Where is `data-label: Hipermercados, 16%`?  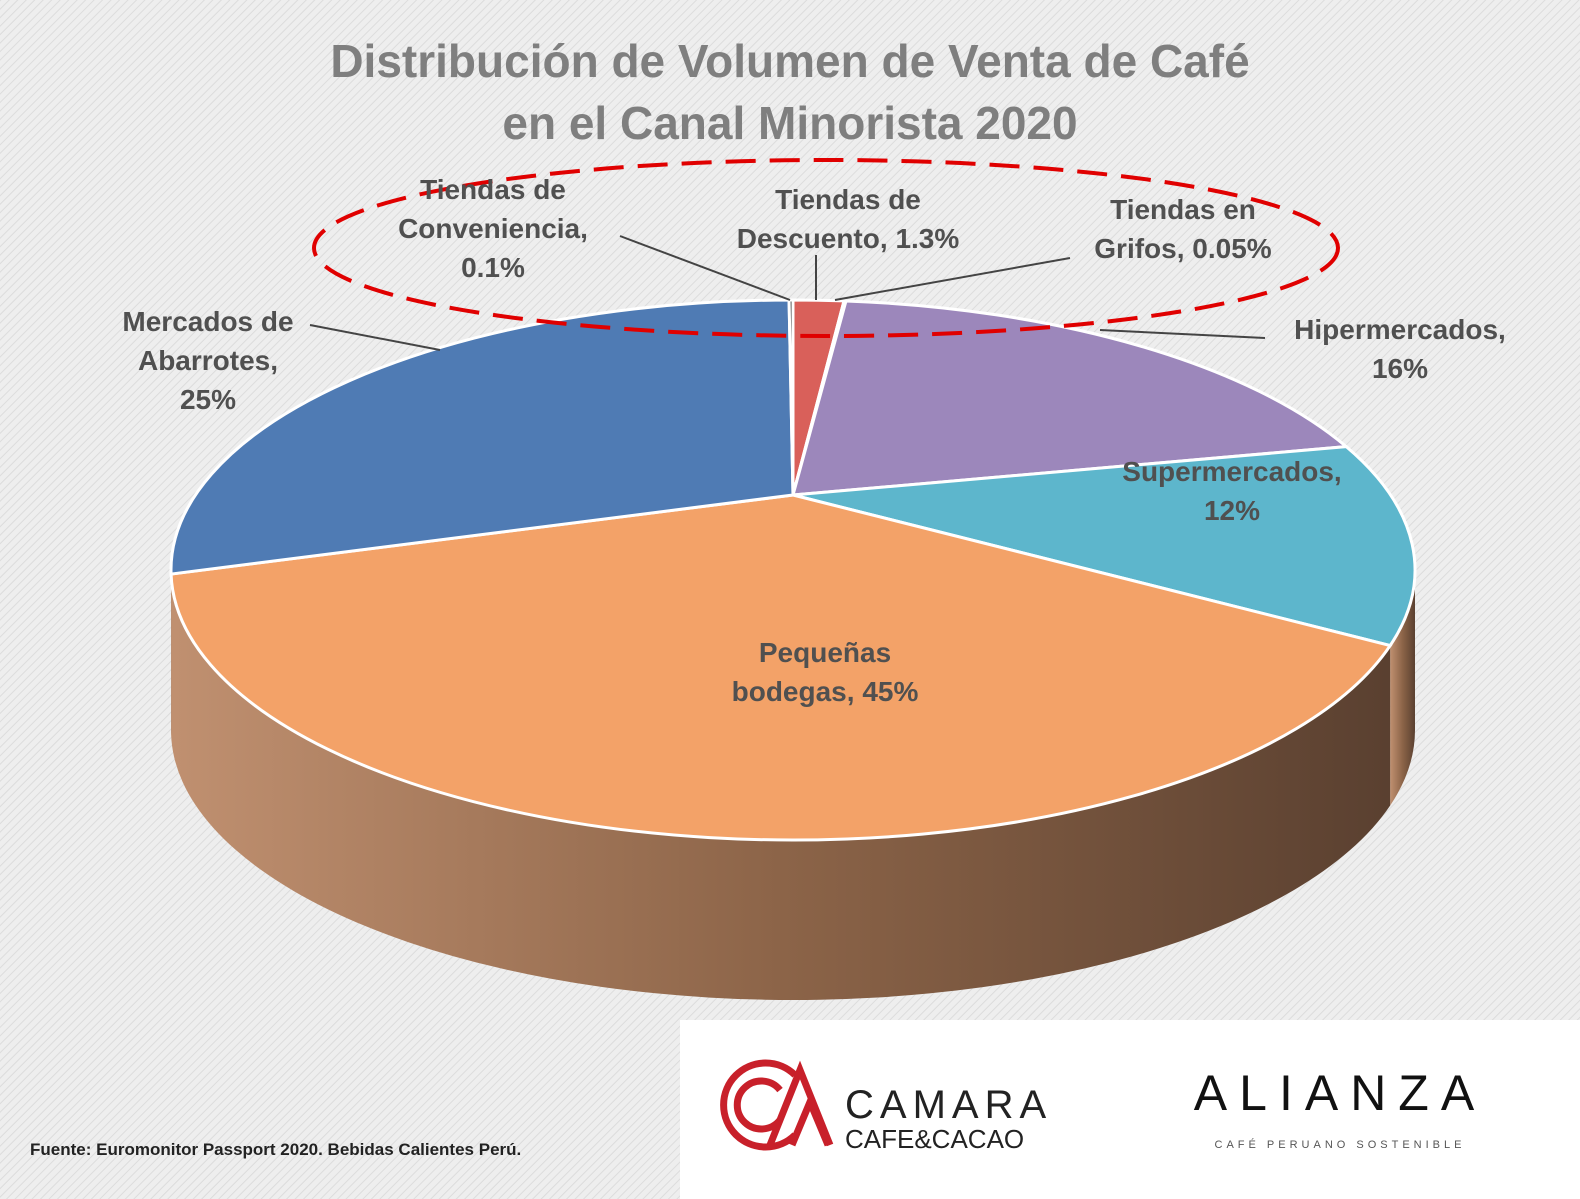 data-label: Hipermercados, 16% is located at coordinates (1400, 349).